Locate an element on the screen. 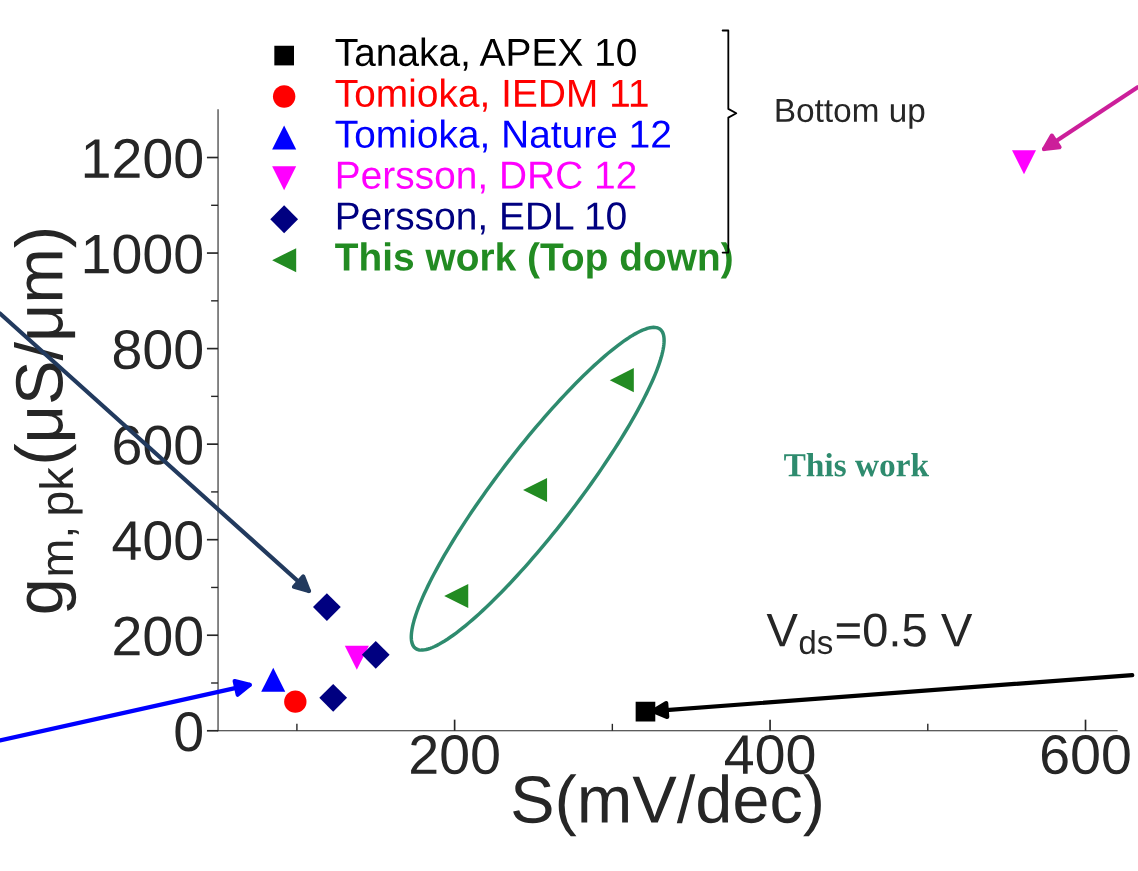  annotation: This work is located at coordinates (856, 465).